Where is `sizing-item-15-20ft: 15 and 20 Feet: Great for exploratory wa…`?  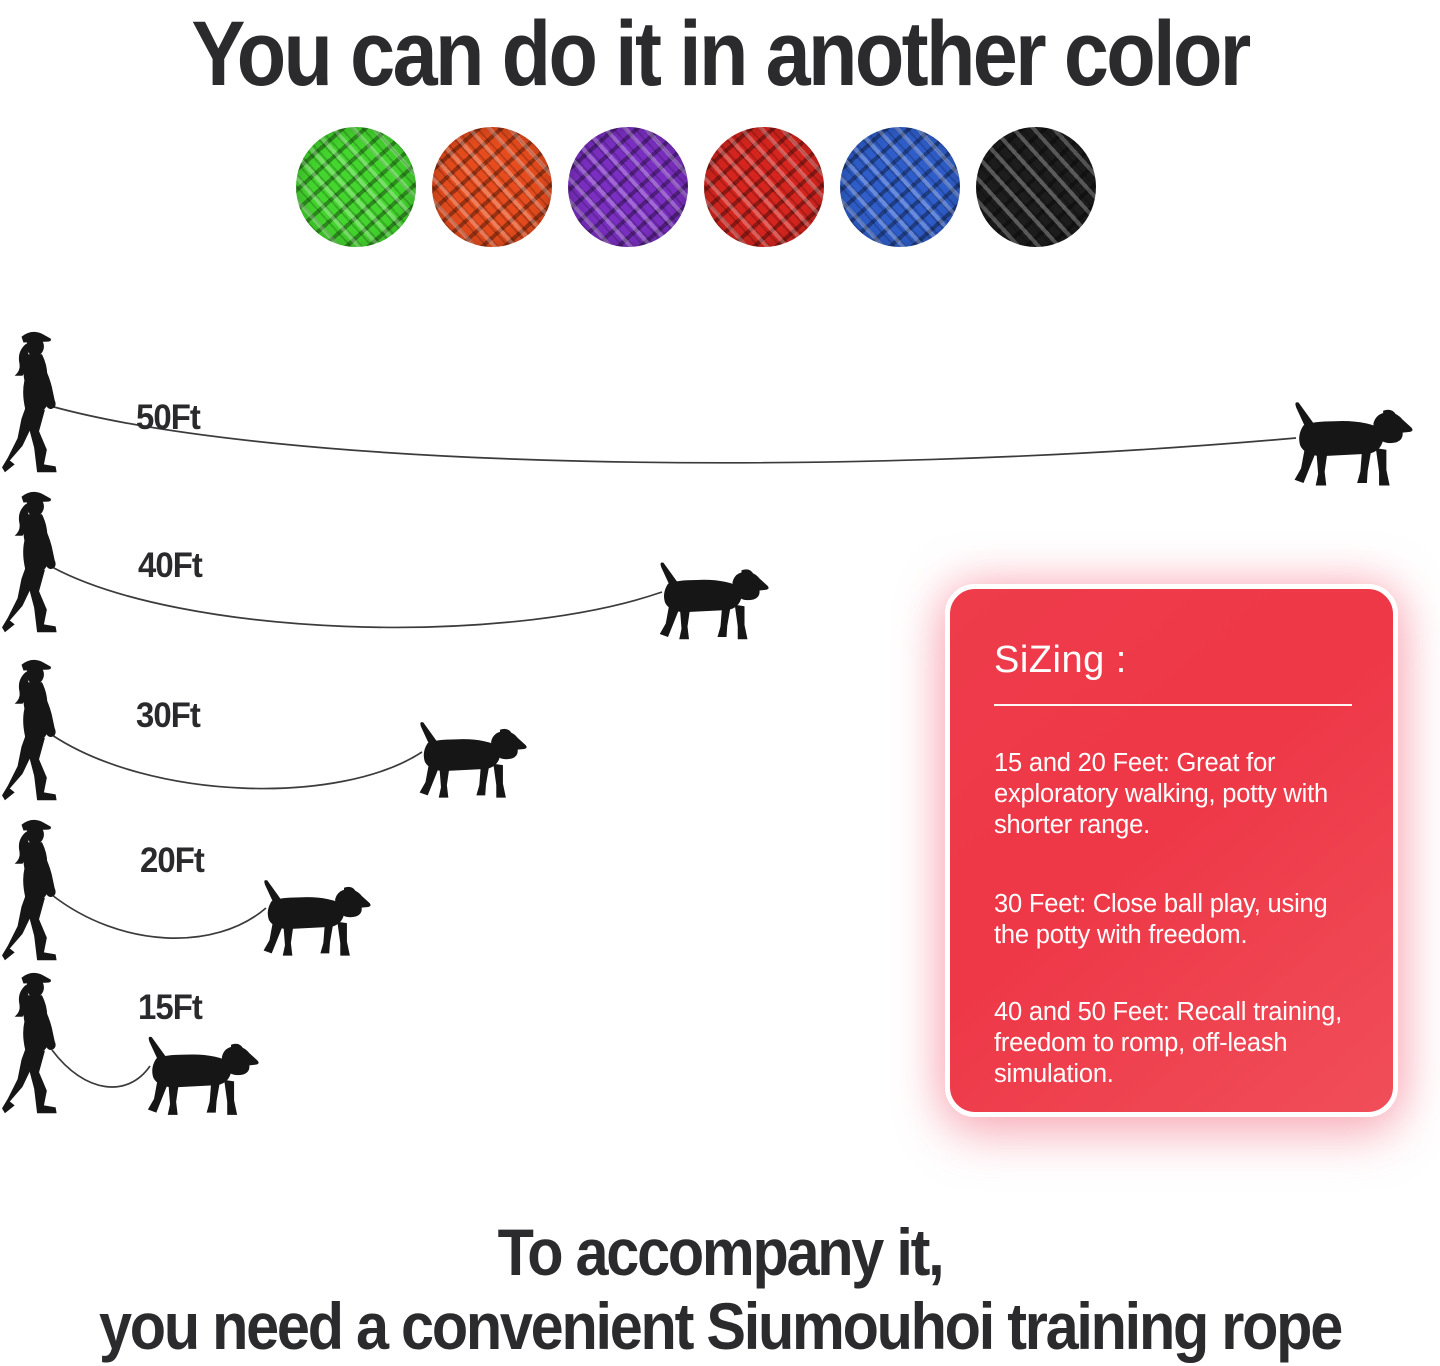
sizing-item-15-20ft: 15 and 20 Feet: Great for exploratory wa… is located at coordinates (1161, 794).